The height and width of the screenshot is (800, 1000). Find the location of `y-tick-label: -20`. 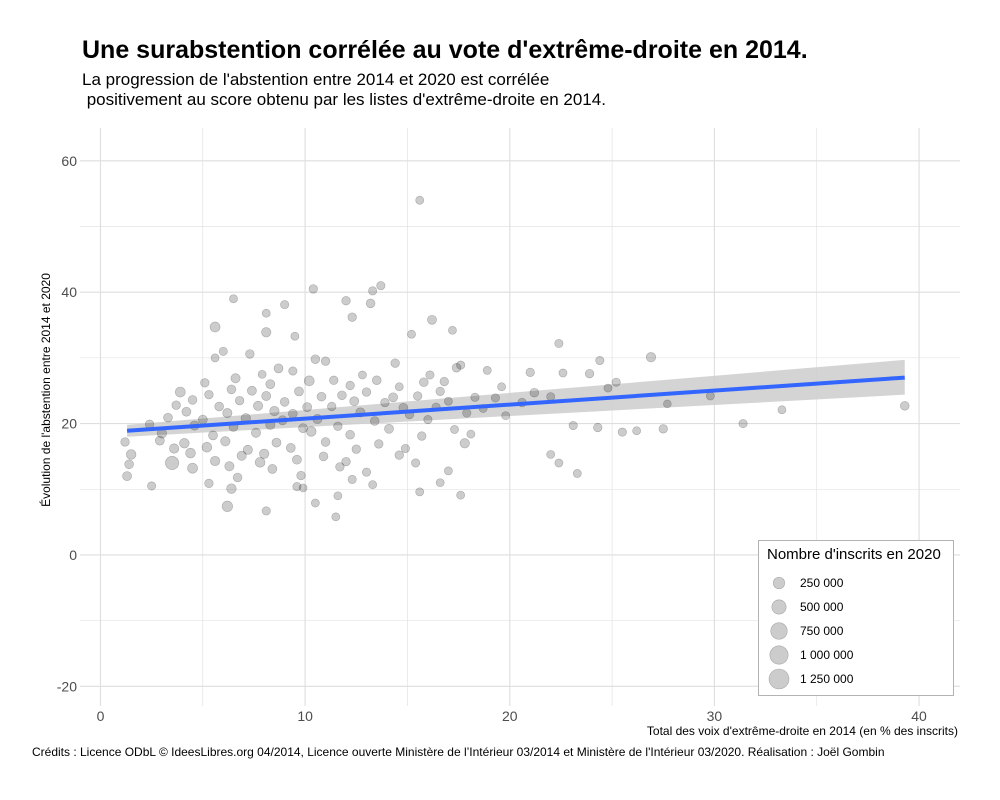

y-tick-label: -20 is located at coordinates (67, 686).